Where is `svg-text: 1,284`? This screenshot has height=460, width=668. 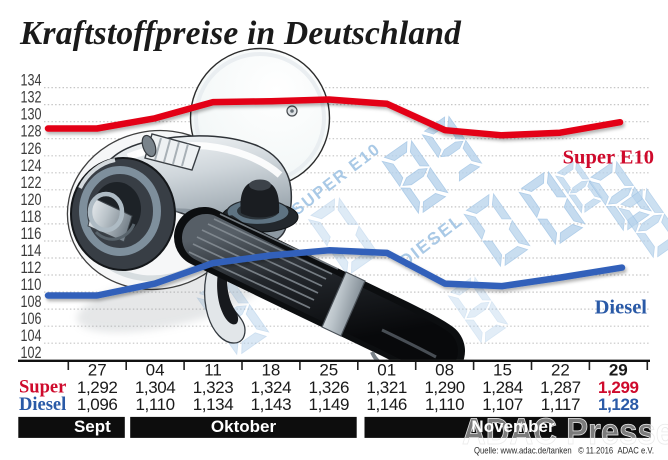 svg-text: 1,284 is located at coordinates (502, 387).